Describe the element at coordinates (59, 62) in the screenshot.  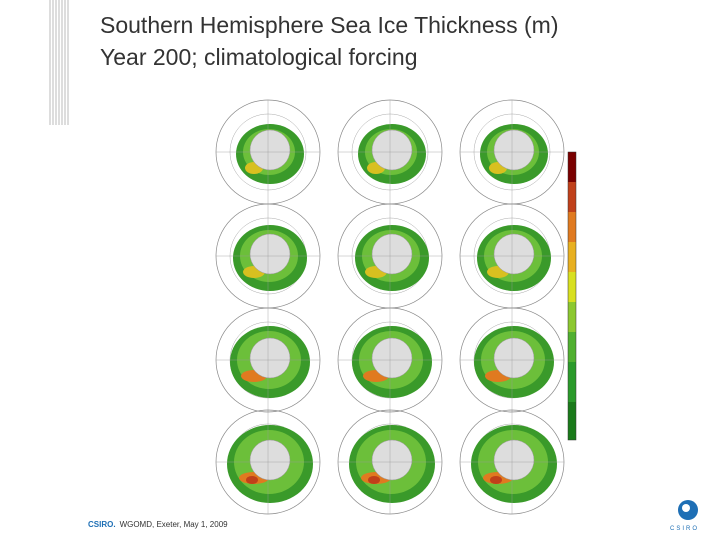
I see `header-stripes` at that location.